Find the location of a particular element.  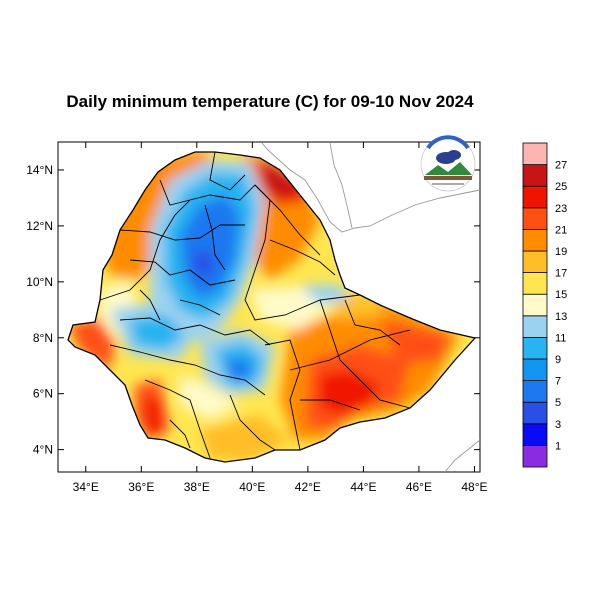

colorbar-label: 15 is located at coordinates (561, 295).